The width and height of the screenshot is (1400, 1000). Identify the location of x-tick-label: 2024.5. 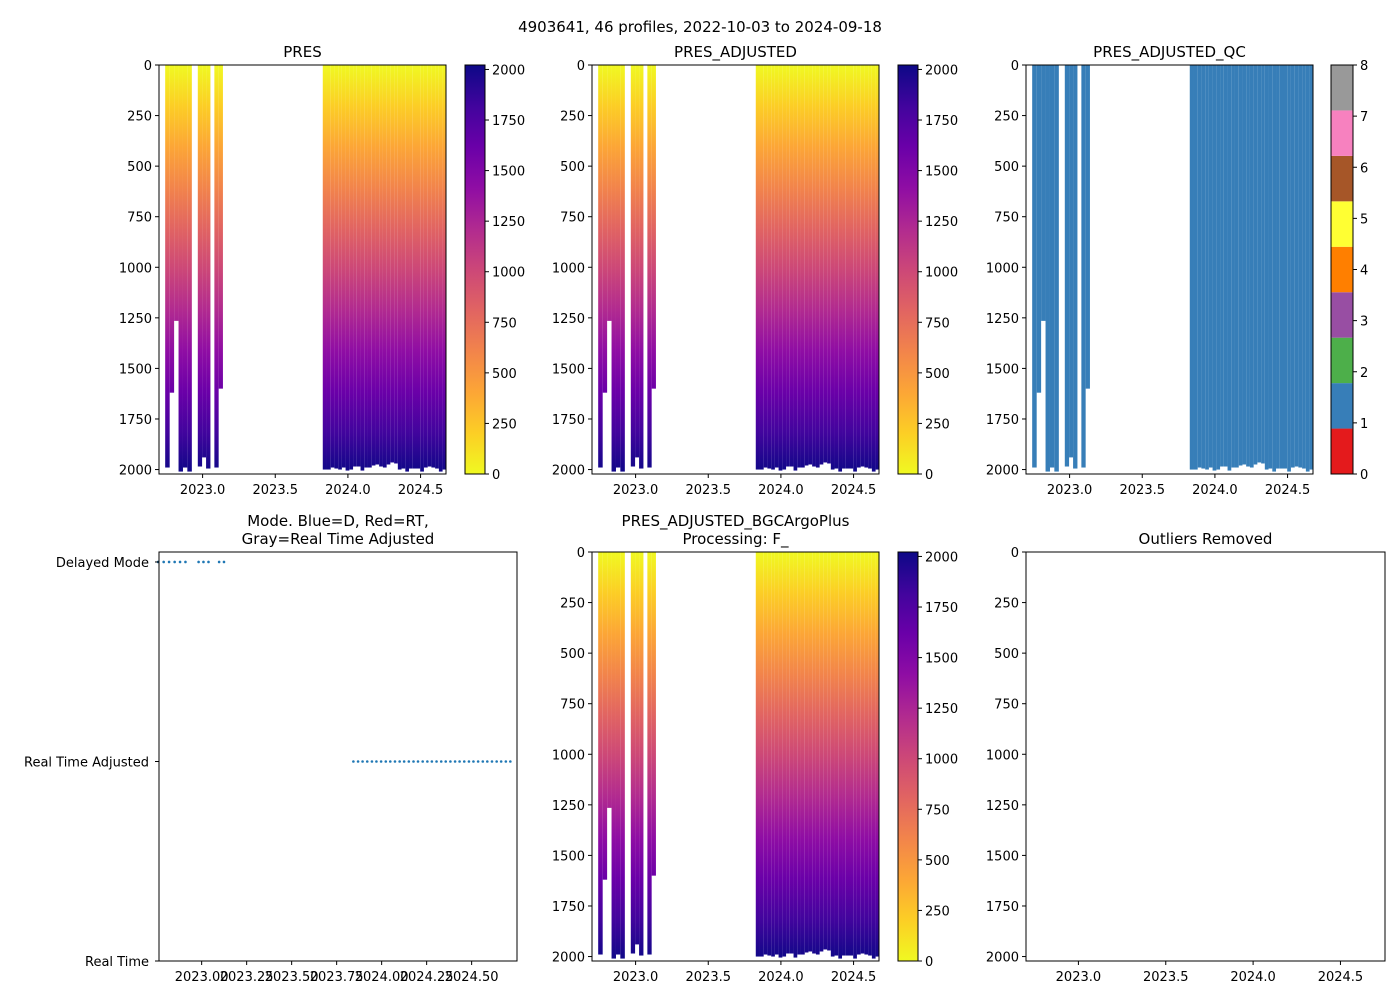
(1288, 490).